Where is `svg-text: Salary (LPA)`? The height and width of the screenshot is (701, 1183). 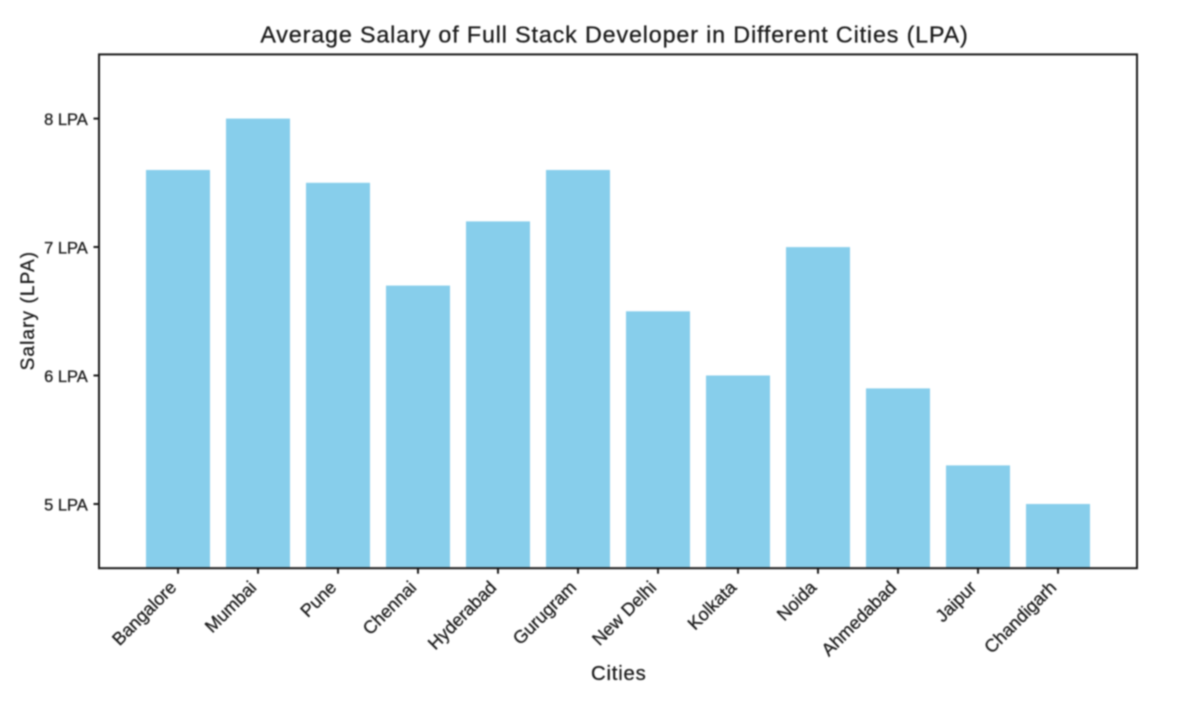
svg-text: Salary (LPA) is located at coordinates (28, 311).